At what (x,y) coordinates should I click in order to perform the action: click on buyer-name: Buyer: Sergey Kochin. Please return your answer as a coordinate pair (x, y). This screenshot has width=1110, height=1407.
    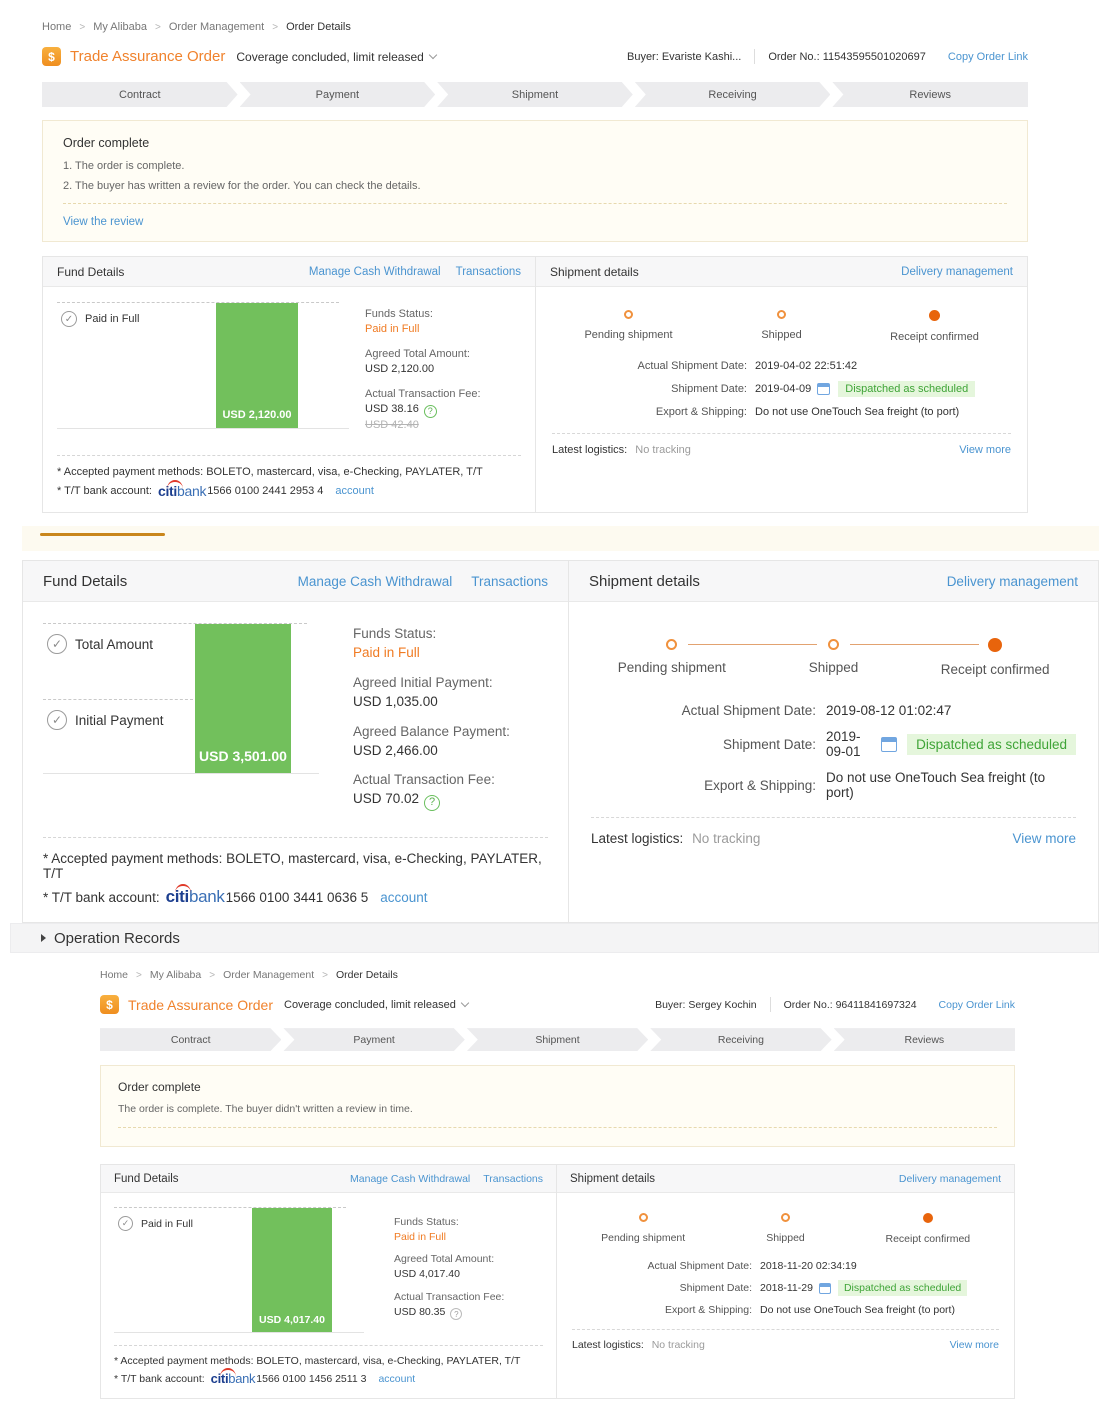
    Looking at the image, I should click on (706, 1004).